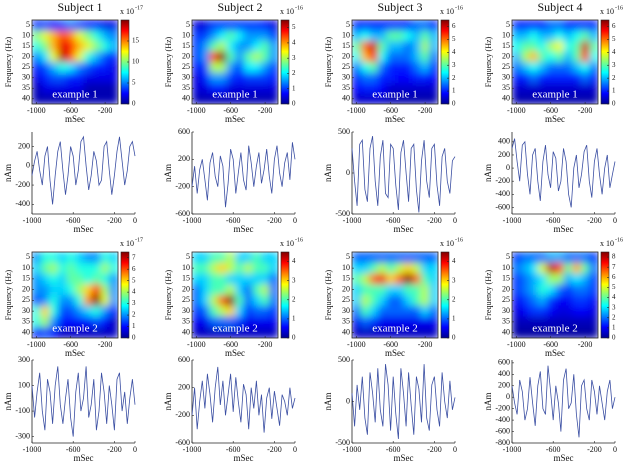 The width and height of the screenshot is (640, 466). Describe the element at coordinates (425, 110) in the screenshot. I see `x-tick-label: -200` at that location.